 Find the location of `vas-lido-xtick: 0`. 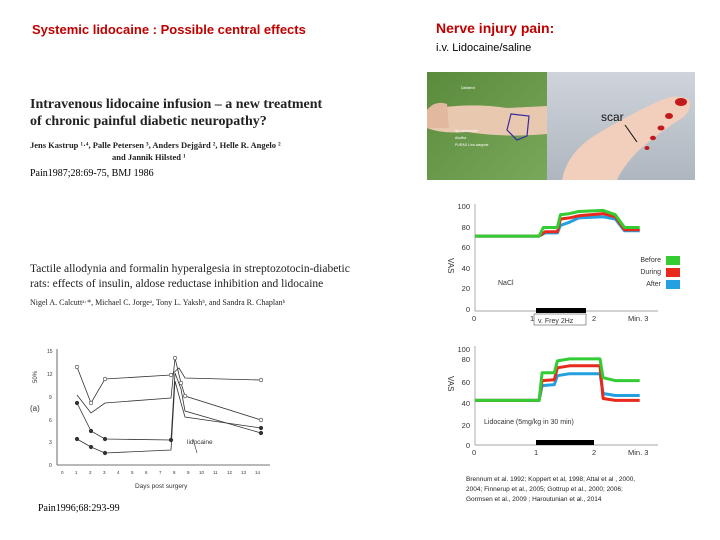

vas-lido-xtick: 0 is located at coordinates (474, 452).